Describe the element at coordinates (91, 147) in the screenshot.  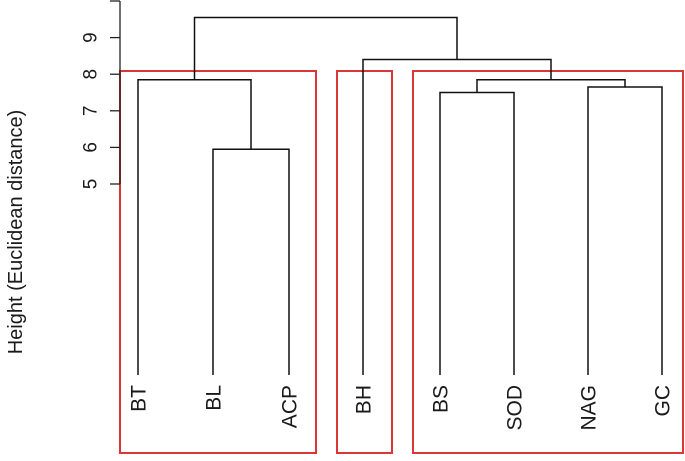
I see `y-tick-label: 6` at that location.